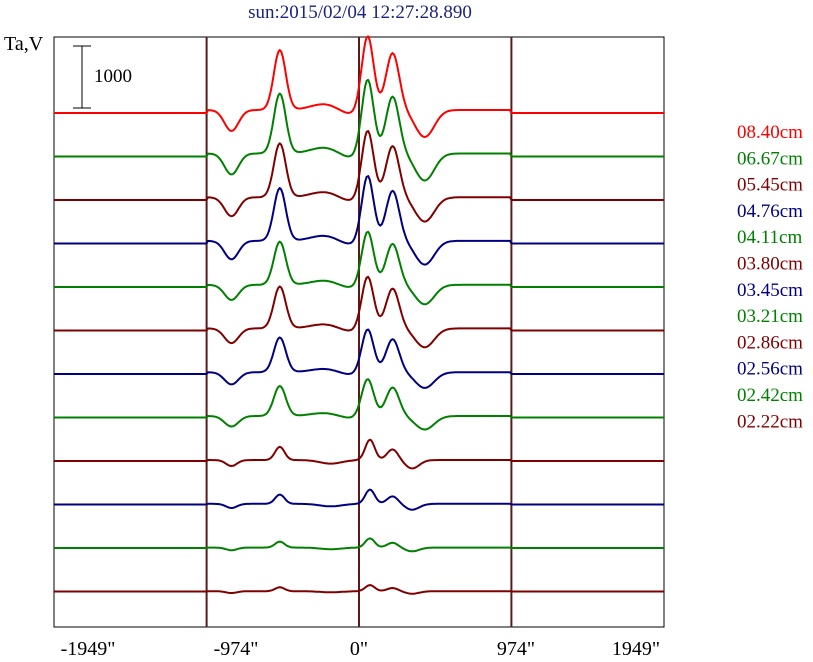 The image size is (813, 662). I want to click on x-tick-label-3: 974", so click(516, 649).